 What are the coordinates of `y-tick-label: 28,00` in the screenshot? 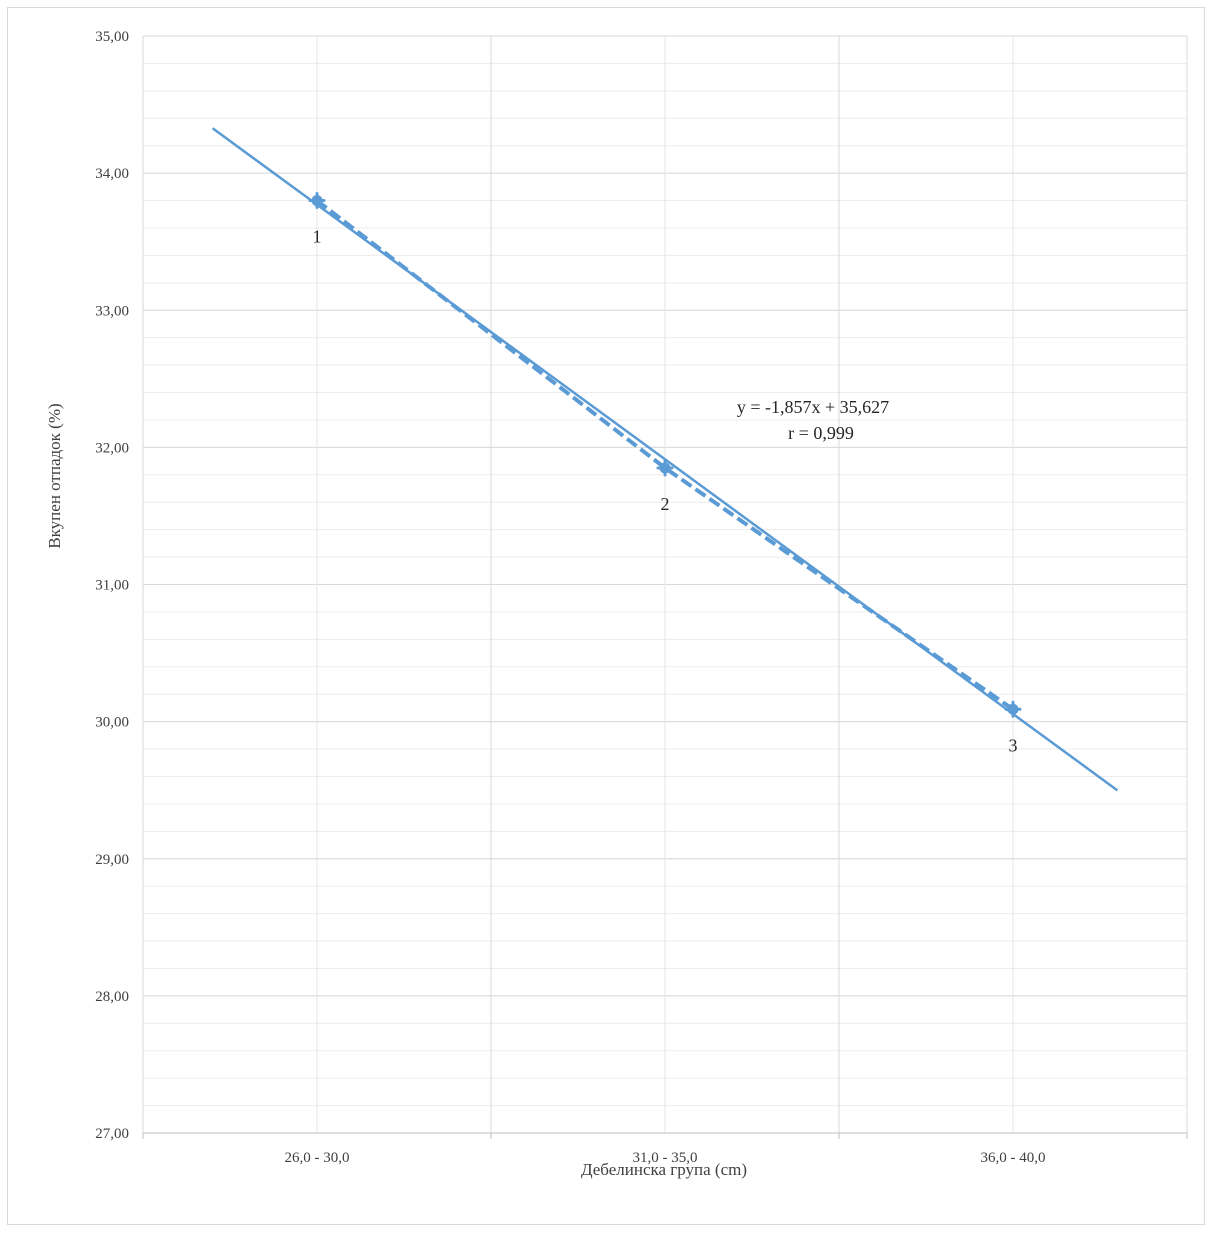 It's located at (112, 997).